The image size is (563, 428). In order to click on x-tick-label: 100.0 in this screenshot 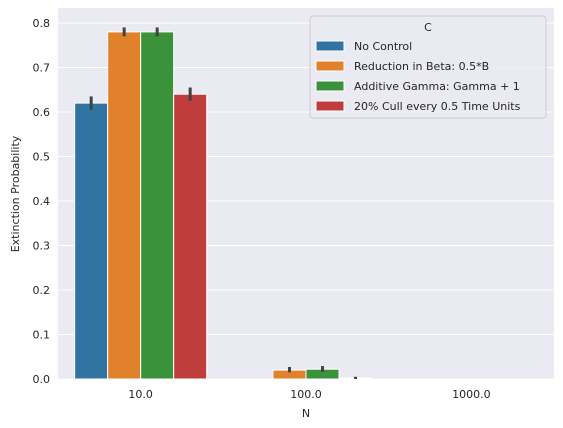, I will do `click(306, 394)`.